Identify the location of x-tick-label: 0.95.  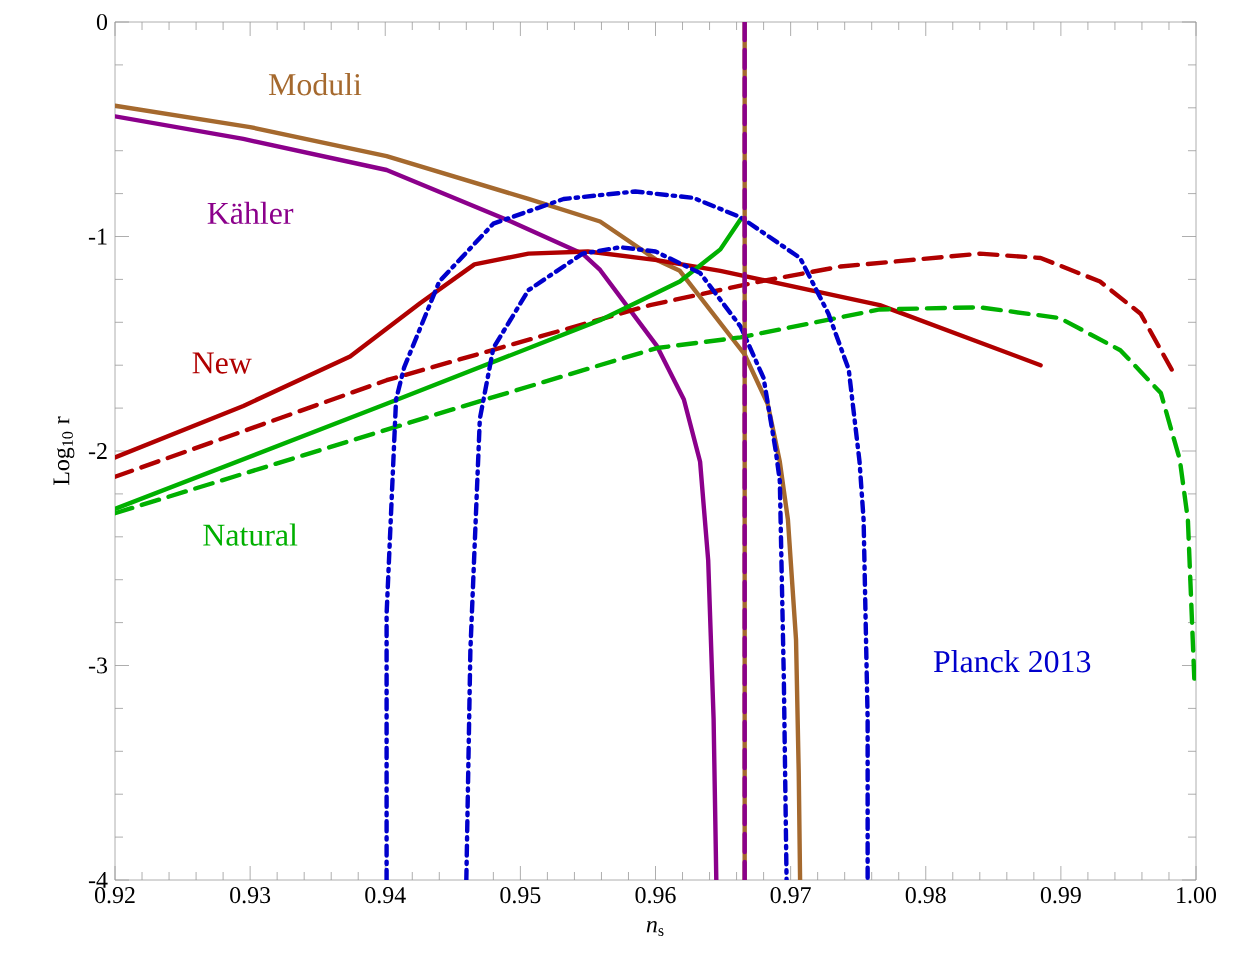
(520, 895).